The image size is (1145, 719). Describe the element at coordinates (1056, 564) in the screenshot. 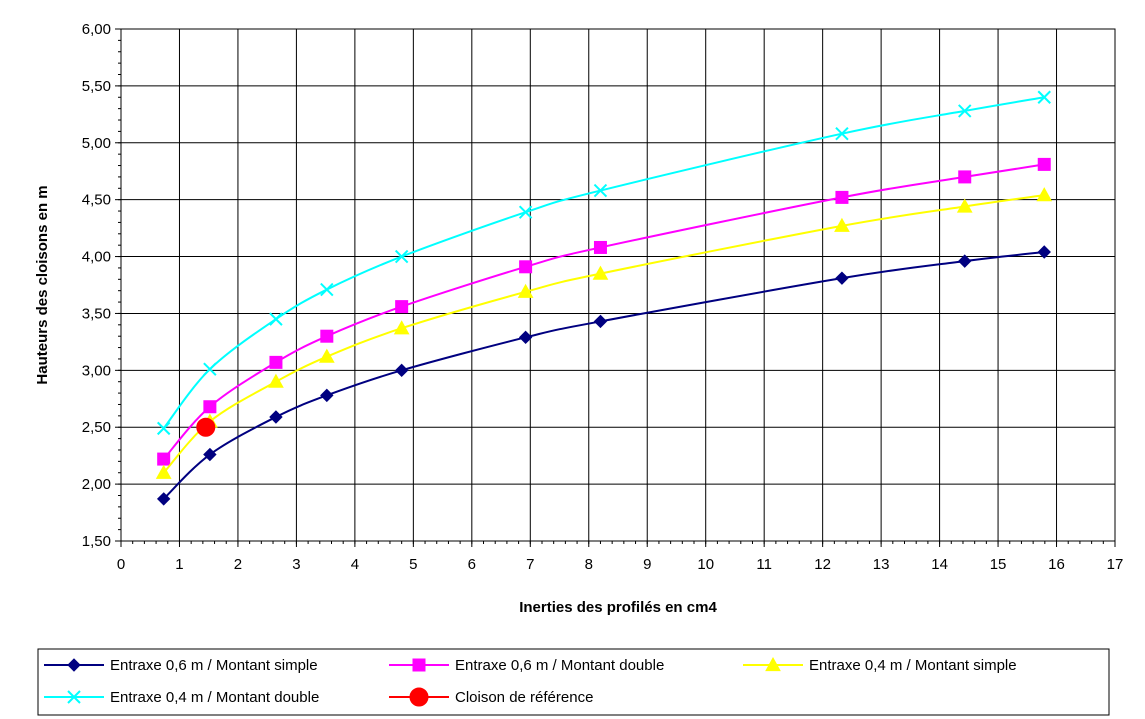

I see `x-tick-label: 16` at that location.